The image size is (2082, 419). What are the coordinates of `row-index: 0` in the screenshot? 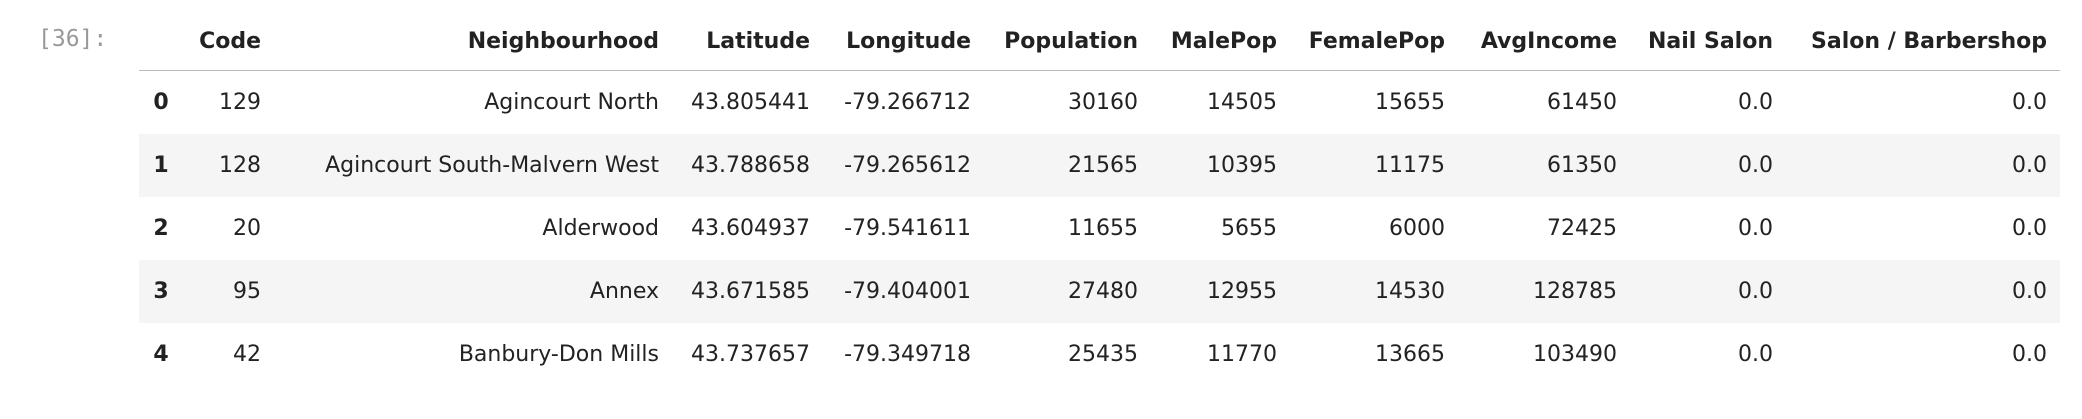 It's located at (161, 102).